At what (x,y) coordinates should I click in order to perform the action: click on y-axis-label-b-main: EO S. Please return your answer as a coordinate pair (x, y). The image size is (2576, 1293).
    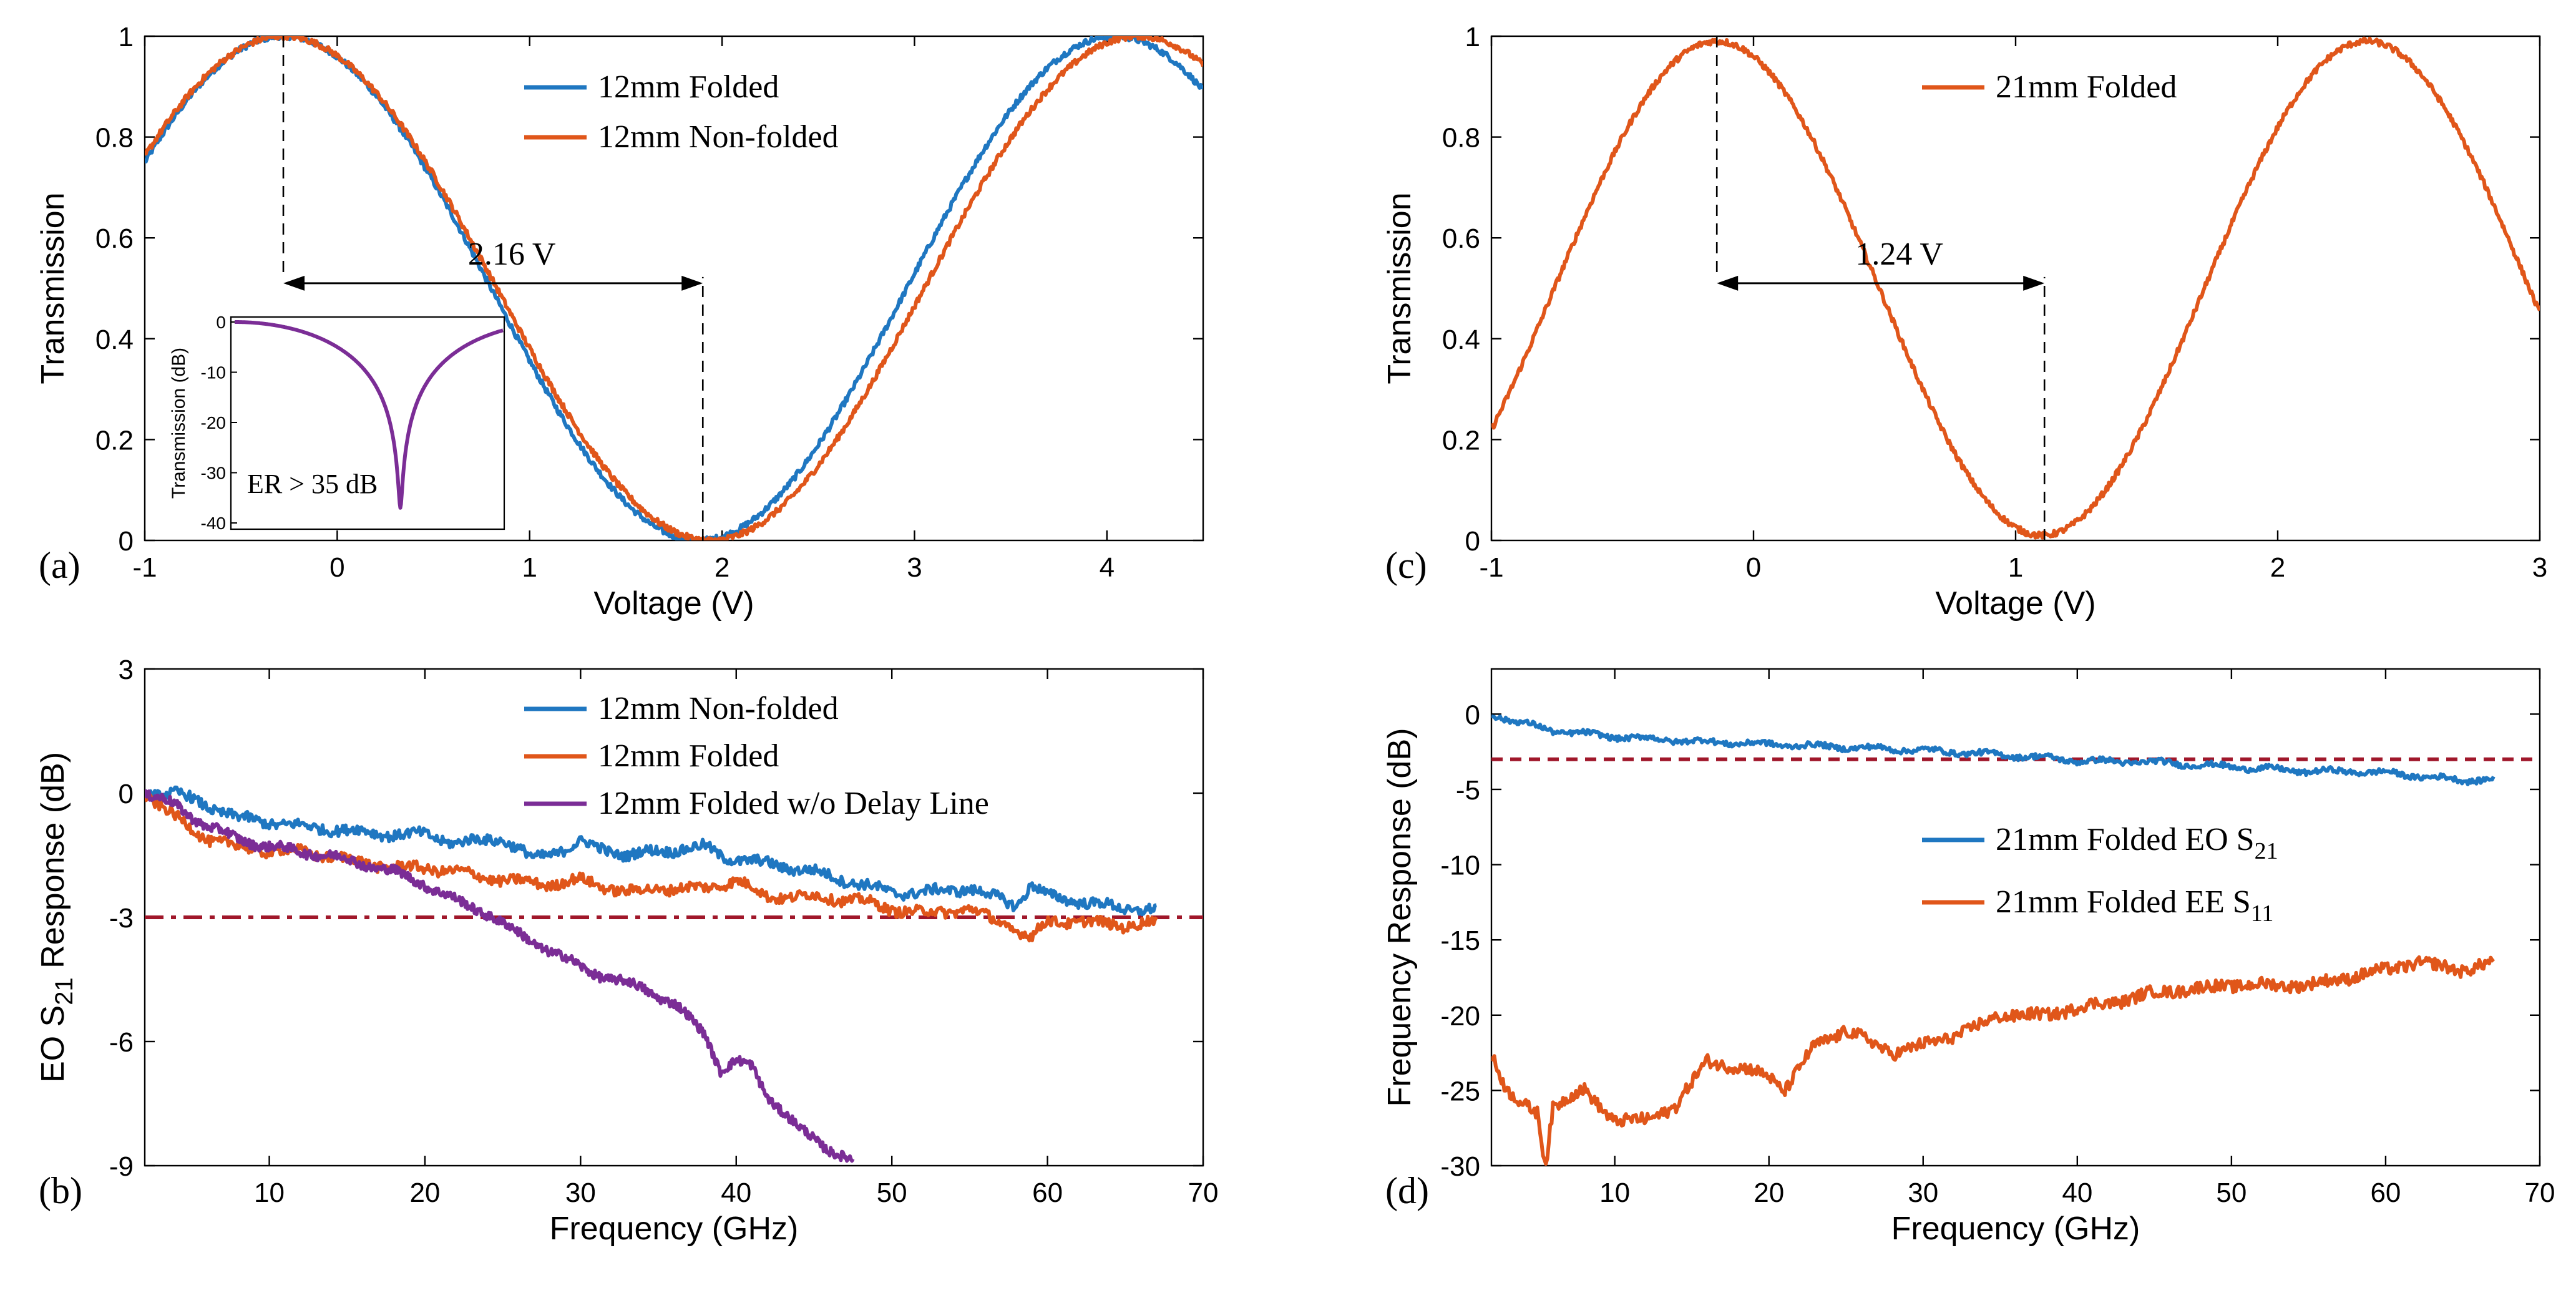
    Looking at the image, I should click on (53, 1044).